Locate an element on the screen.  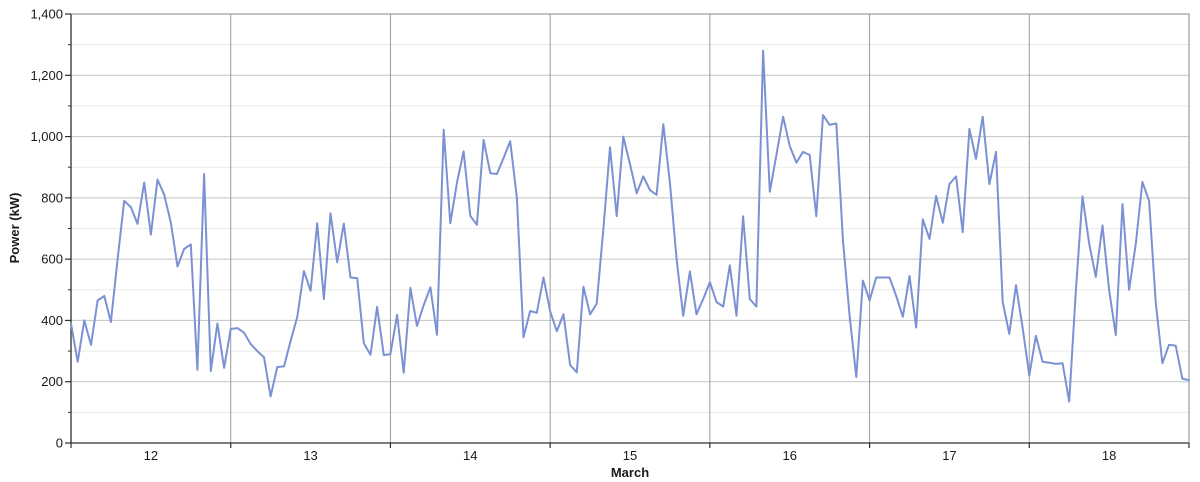
x-tick-label: 13 is located at coordinates (310, 455).